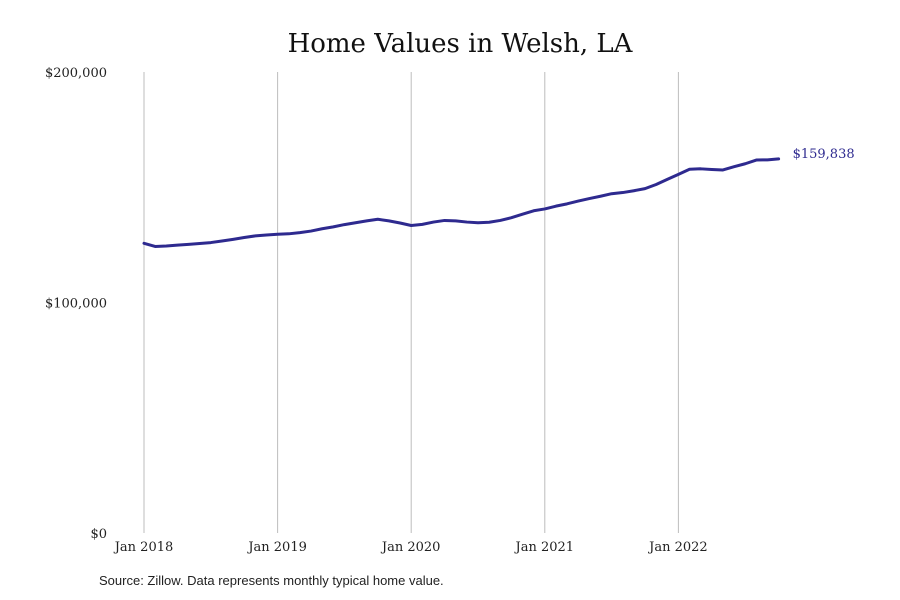 This screenshot has height=600, width=900. I want to click on series-layer: $159,838, so click(498, 197).